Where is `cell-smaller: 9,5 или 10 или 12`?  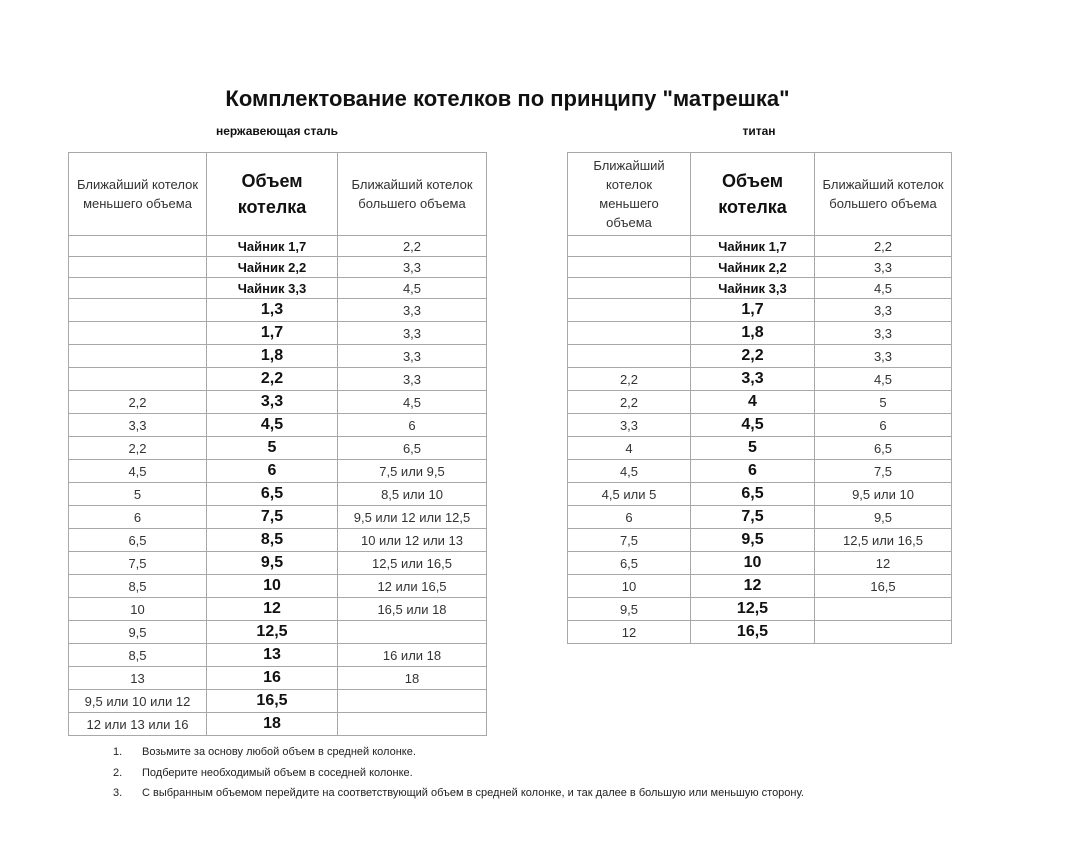 cell-smaller: 9,5 или 10 или 12 is located at coordinates (137, 701).